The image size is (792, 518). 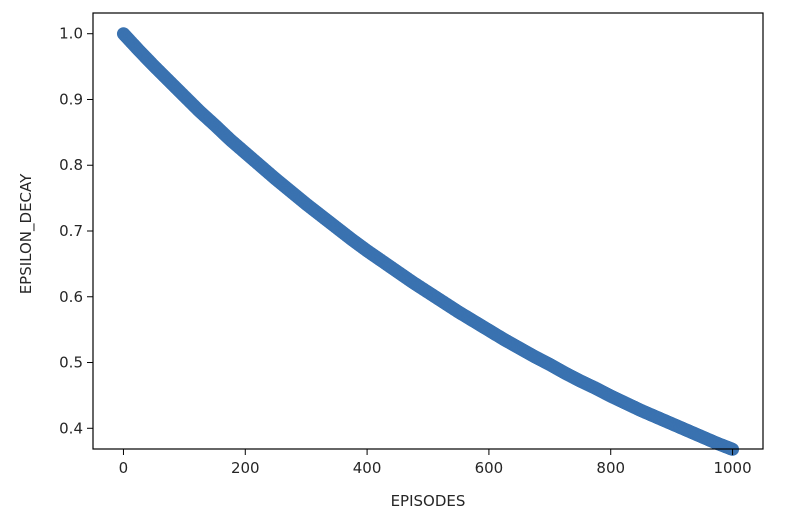 What do you see at coordinates (71, 165) in the screenshot?
I see `y-tick-label: 0.8` at bounding box center [71, 165].